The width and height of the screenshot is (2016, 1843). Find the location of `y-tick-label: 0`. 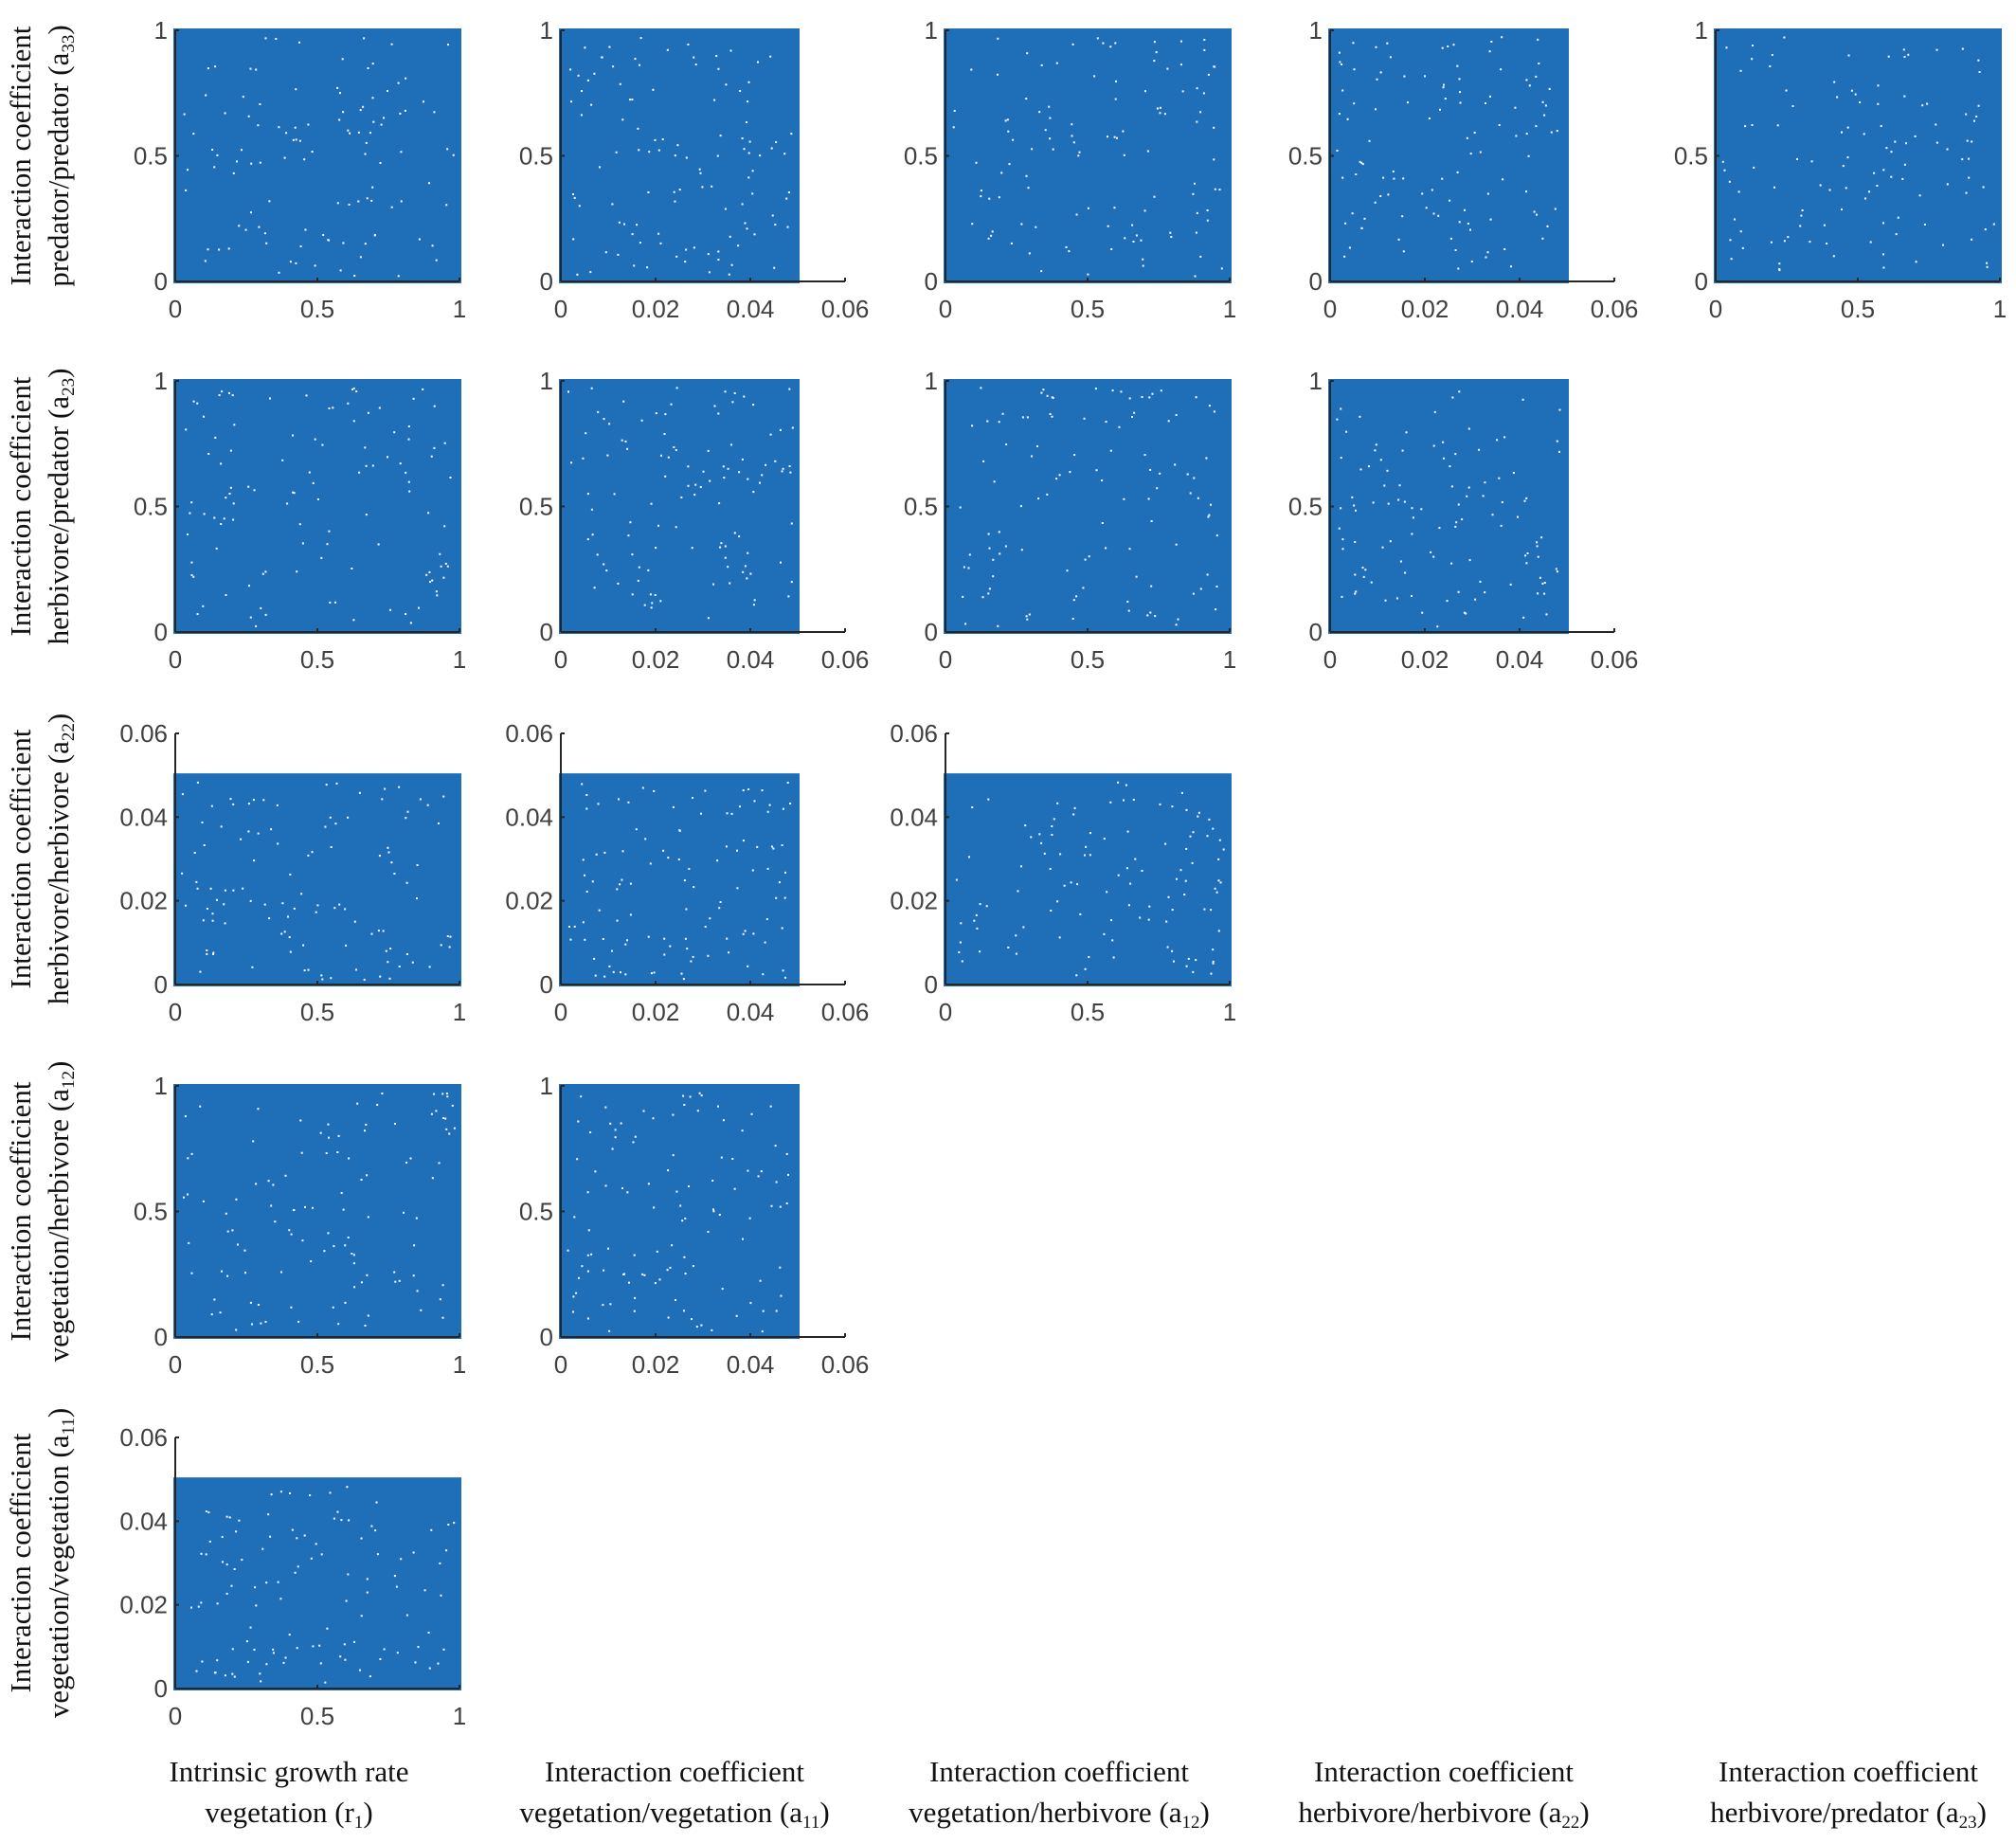

y-tick-label: 0 is located at coordinates (546, 1337).